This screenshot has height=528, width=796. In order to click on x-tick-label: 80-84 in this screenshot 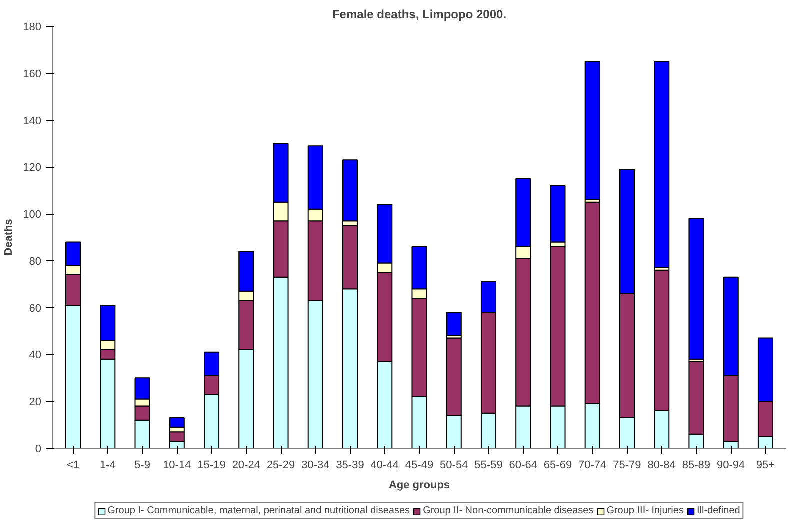, I will do `click(662, 466)`.